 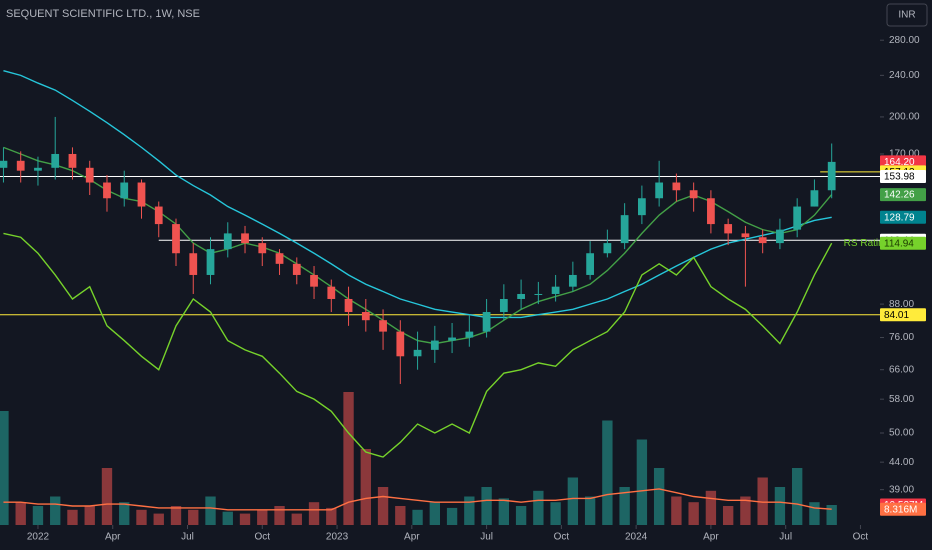 What do you see at coordinates (899, 217) in the screenshot?
I see `price-label: 128.79` at bounding box center [899, 217].